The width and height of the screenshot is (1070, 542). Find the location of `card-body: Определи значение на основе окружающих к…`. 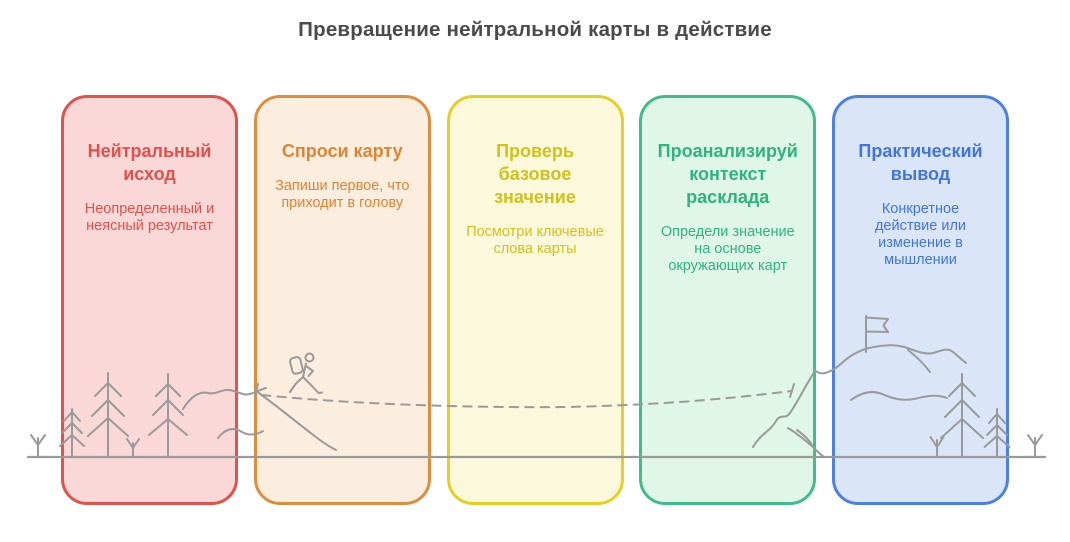

card-body: Определи значение на основе окружающих к… is located at coordinates (727, 249).